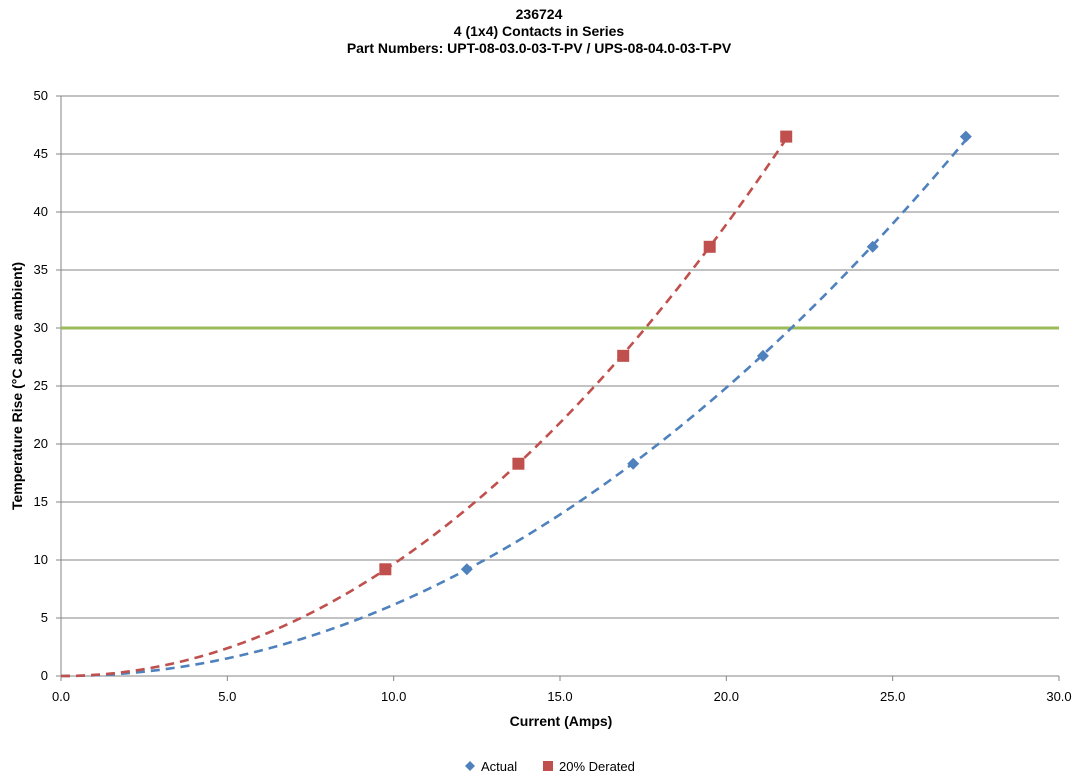 This screenshot has height=780, width=1078. What do you see at coordinates (726, 696) in the screenshot?
I see `x-tick-label: 20.0` at bounding box center [726, 696].